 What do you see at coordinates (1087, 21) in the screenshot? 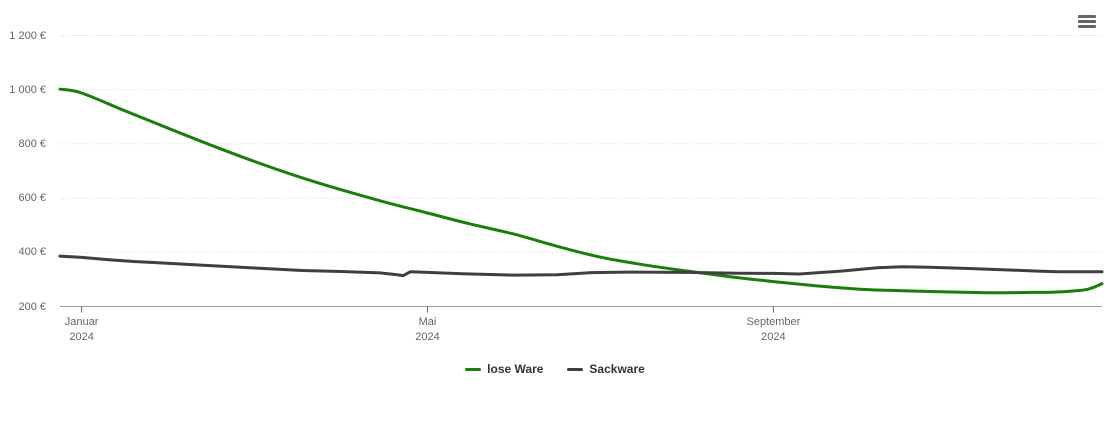
I see `chart-context-menu-button` at bounding box center [1087, 21].